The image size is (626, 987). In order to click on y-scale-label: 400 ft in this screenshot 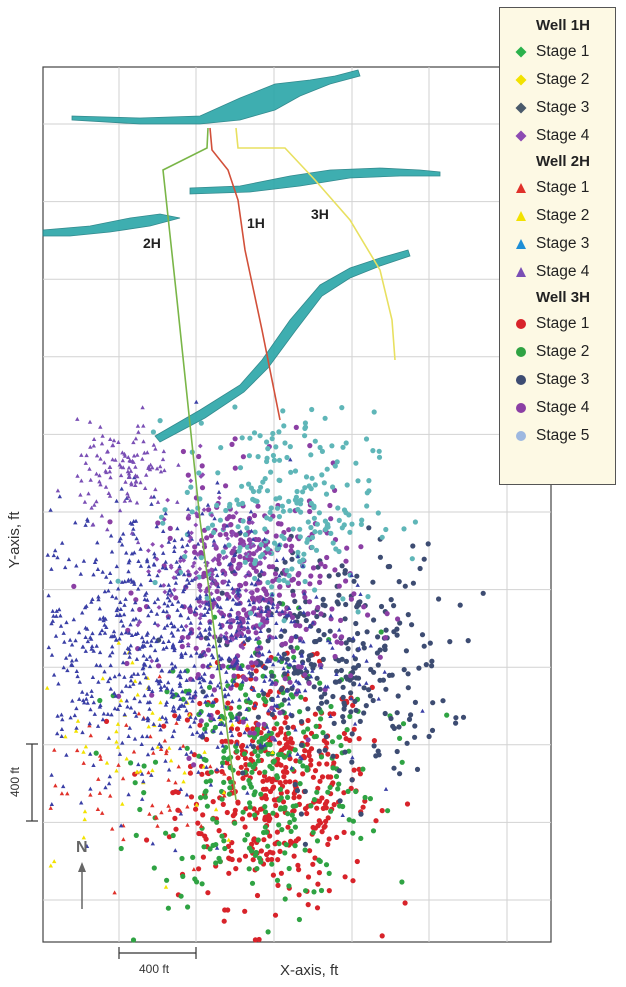, I will do `click(15, 781)`.